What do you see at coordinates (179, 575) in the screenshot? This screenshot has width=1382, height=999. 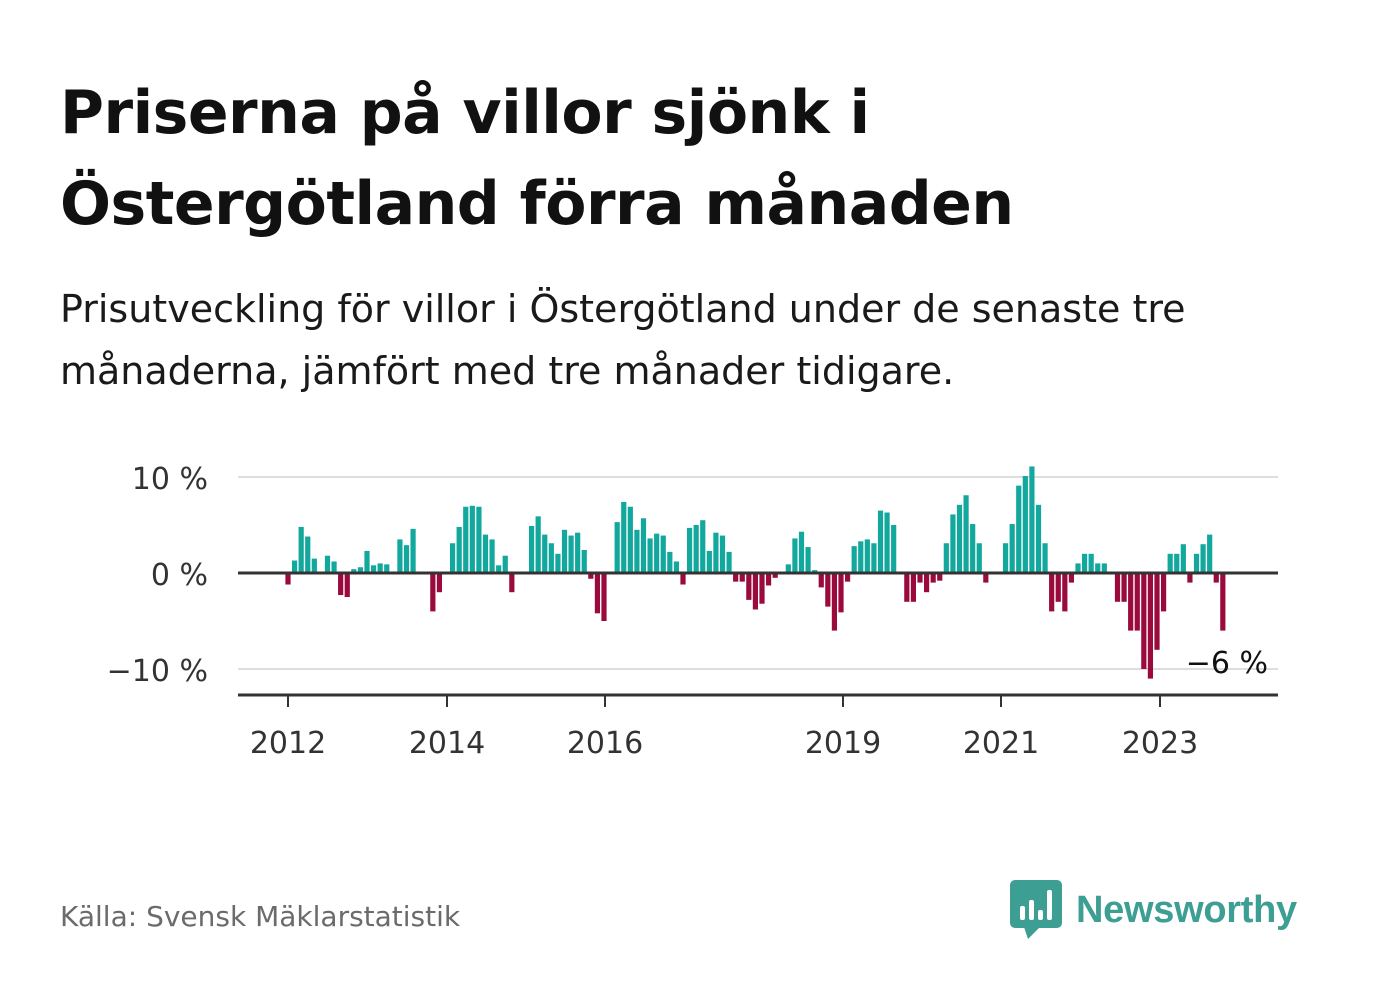 I see `y-tick-label: 0 %` at bounding box center [179, 575].